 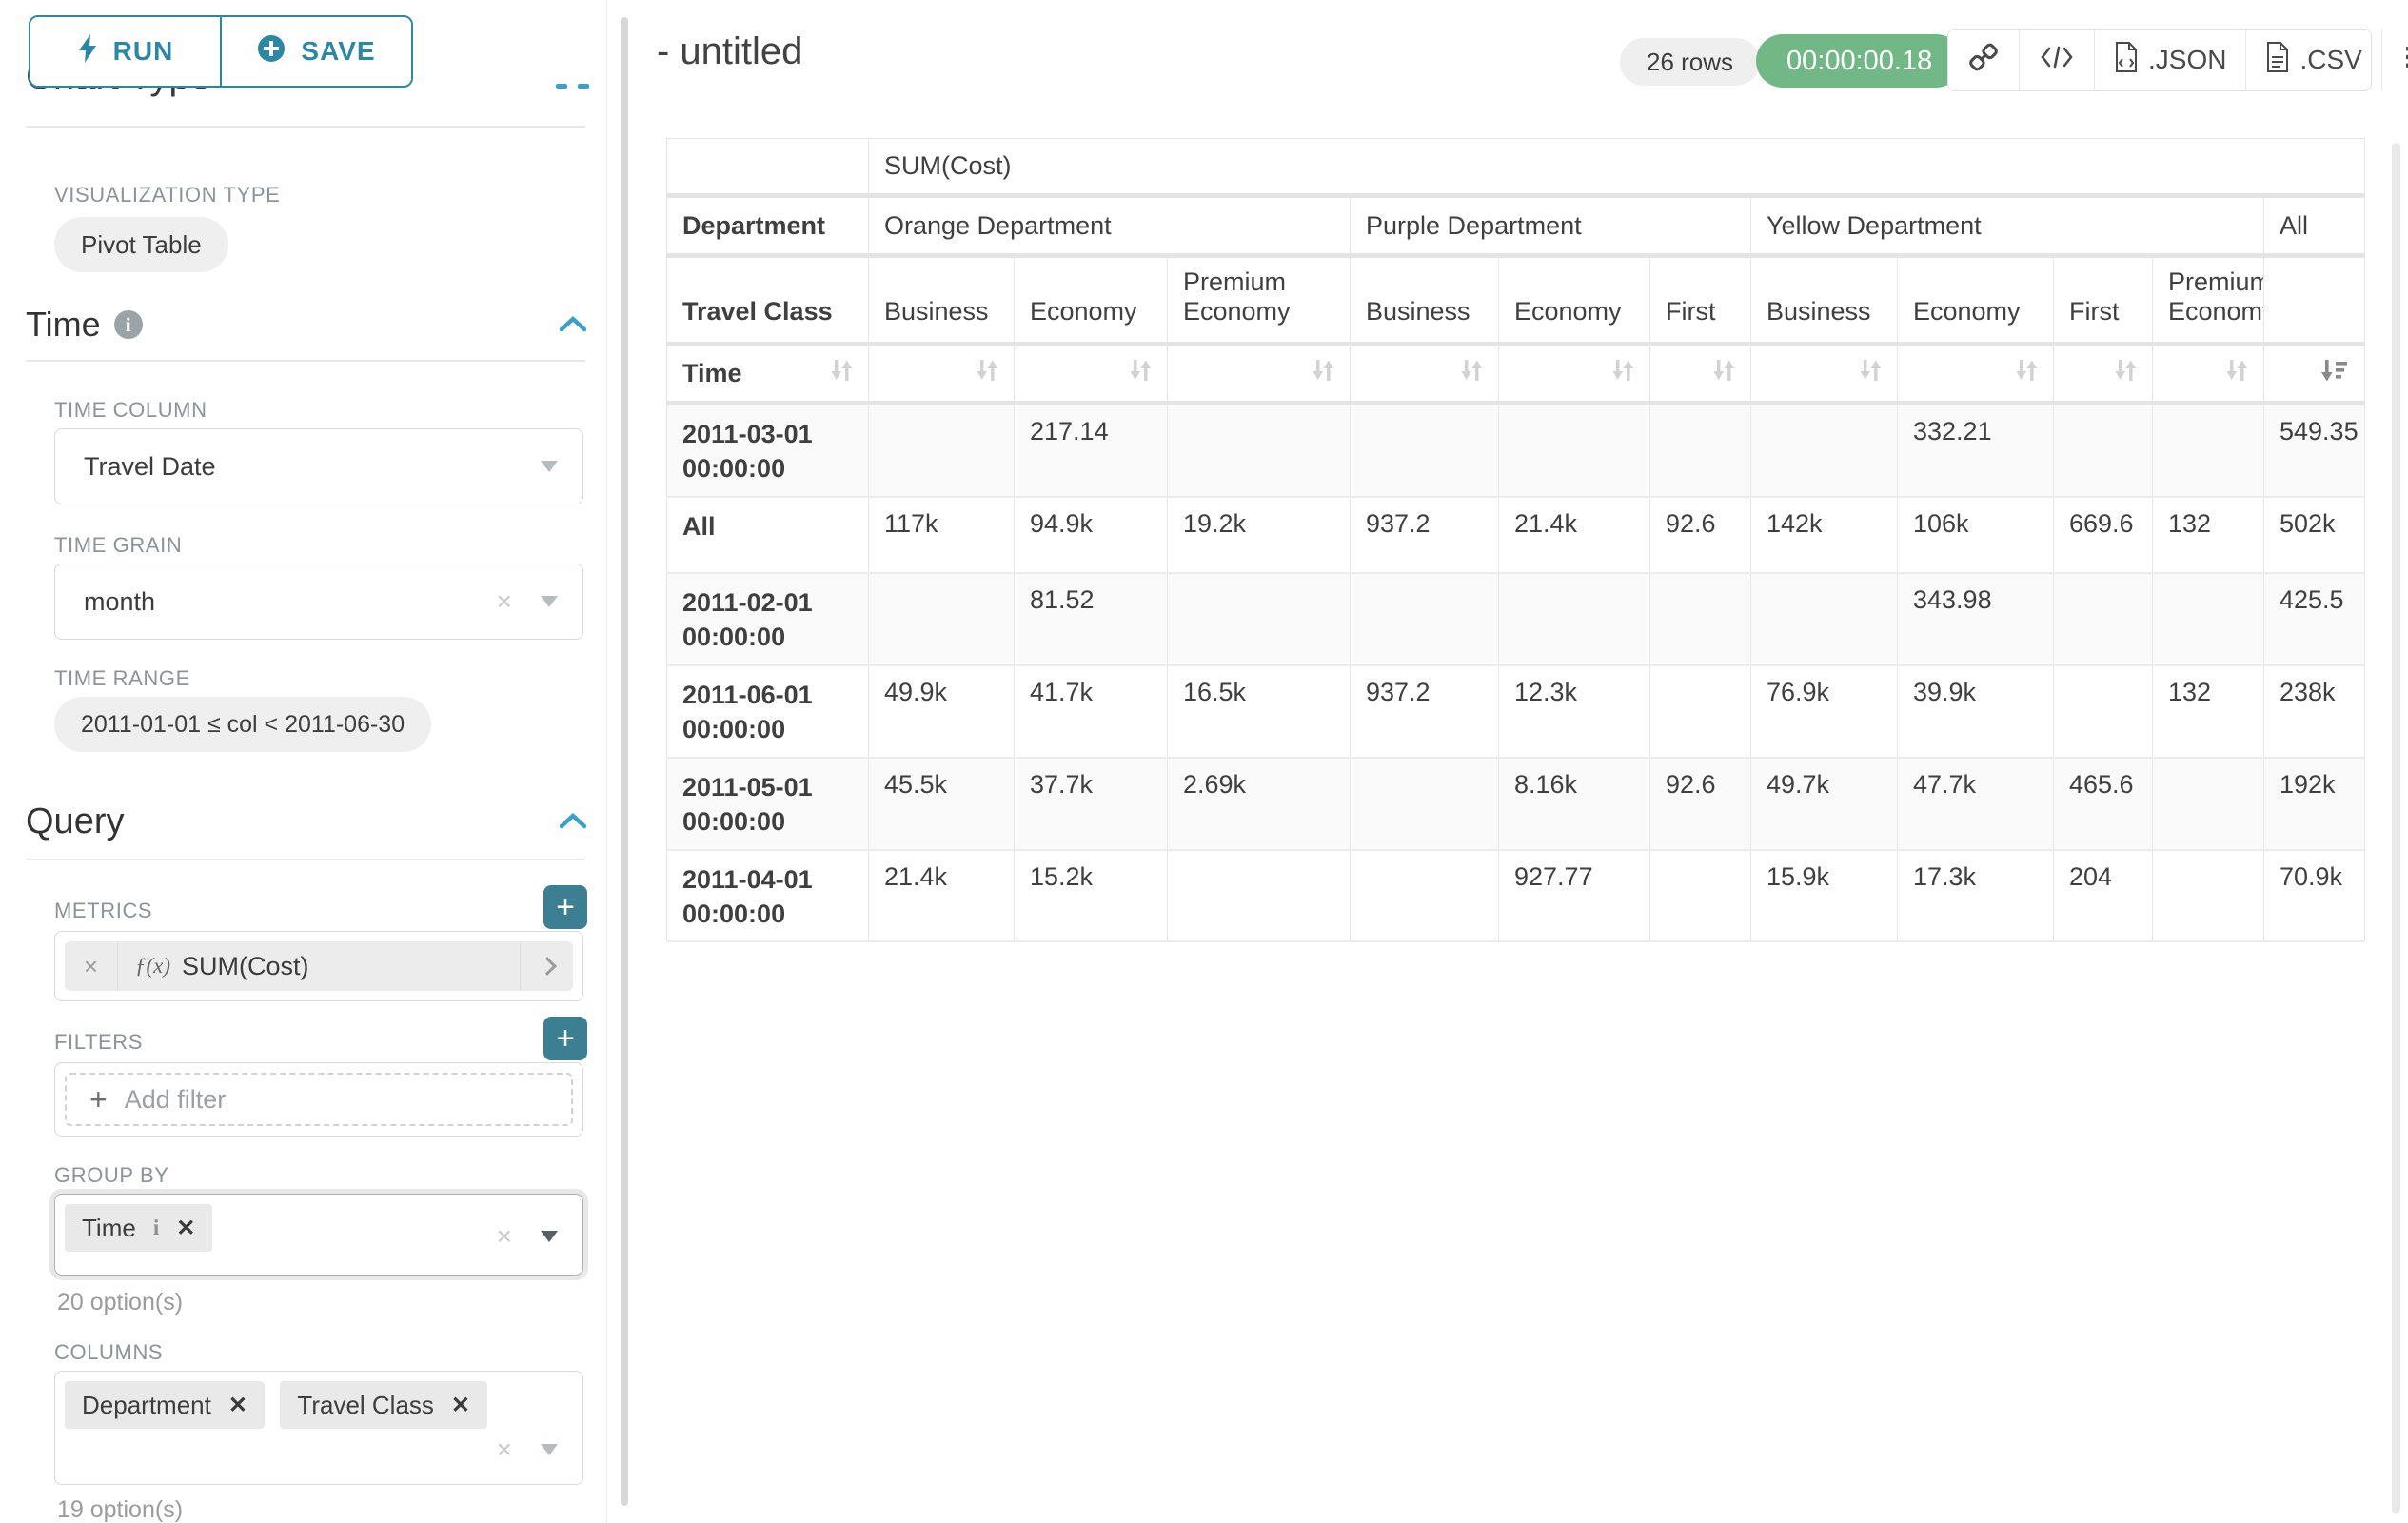 I want to click on collapse-time-section, so click(x=573, y=326).